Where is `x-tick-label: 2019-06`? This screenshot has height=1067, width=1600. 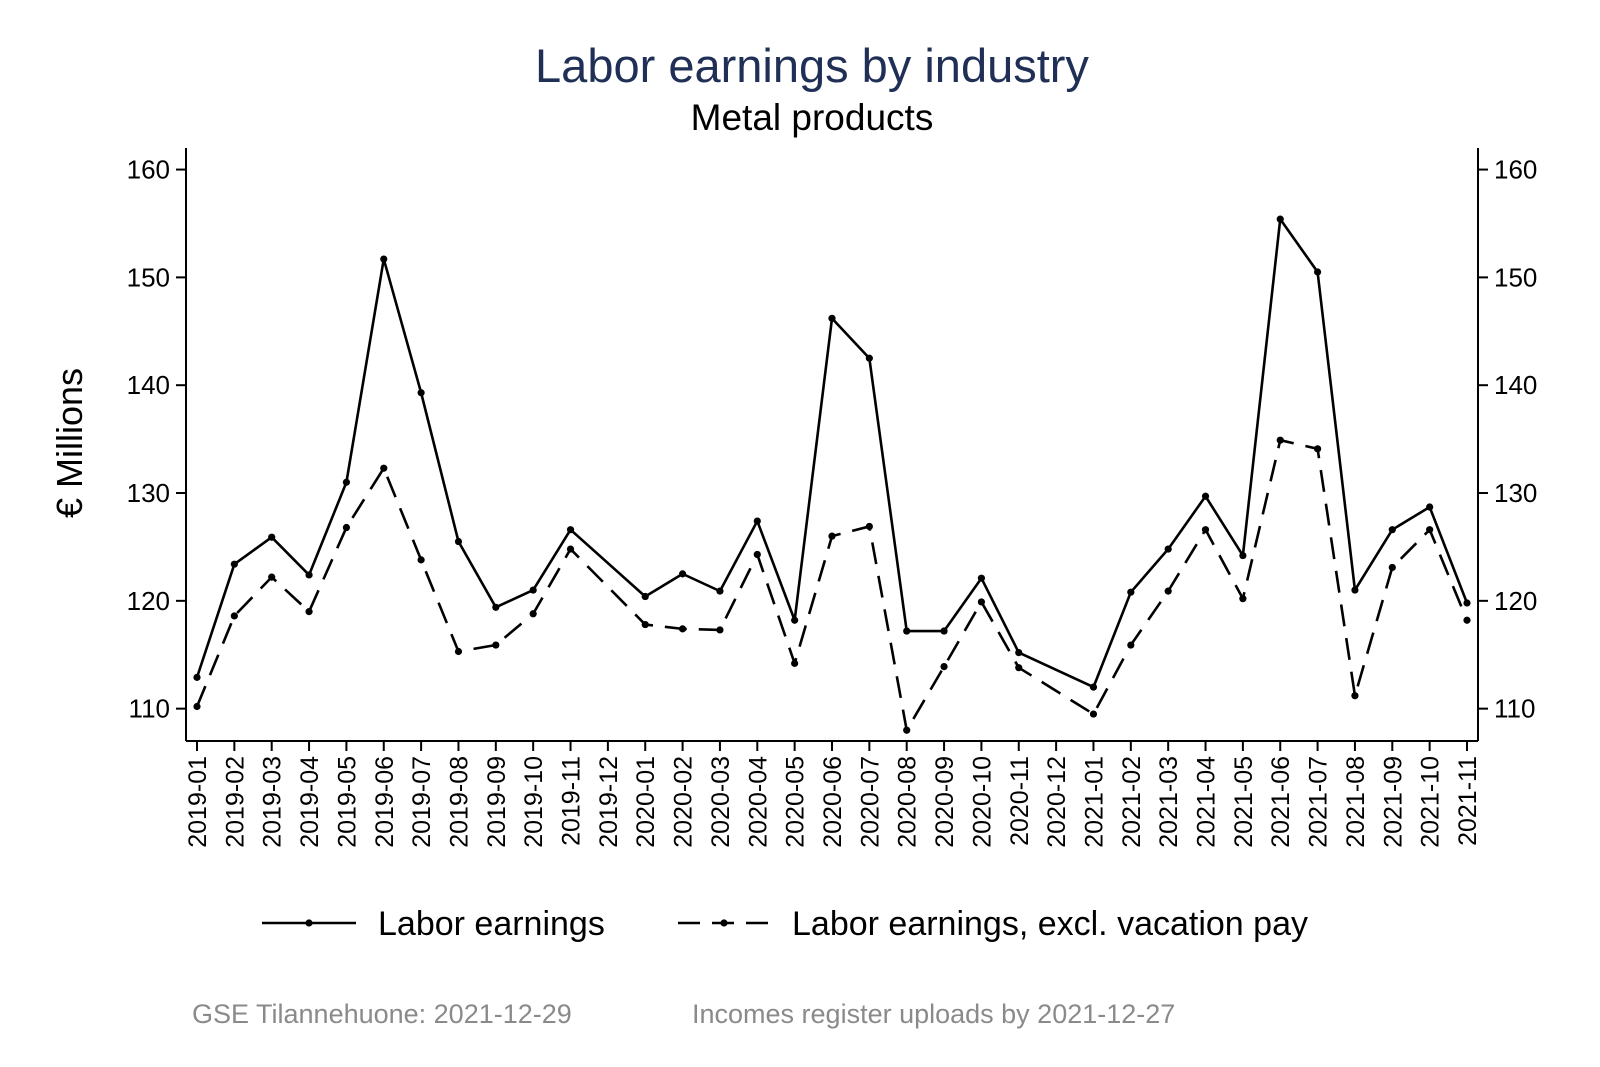
x-tick-label: 2019-06 is located at coordinates (385, 802).